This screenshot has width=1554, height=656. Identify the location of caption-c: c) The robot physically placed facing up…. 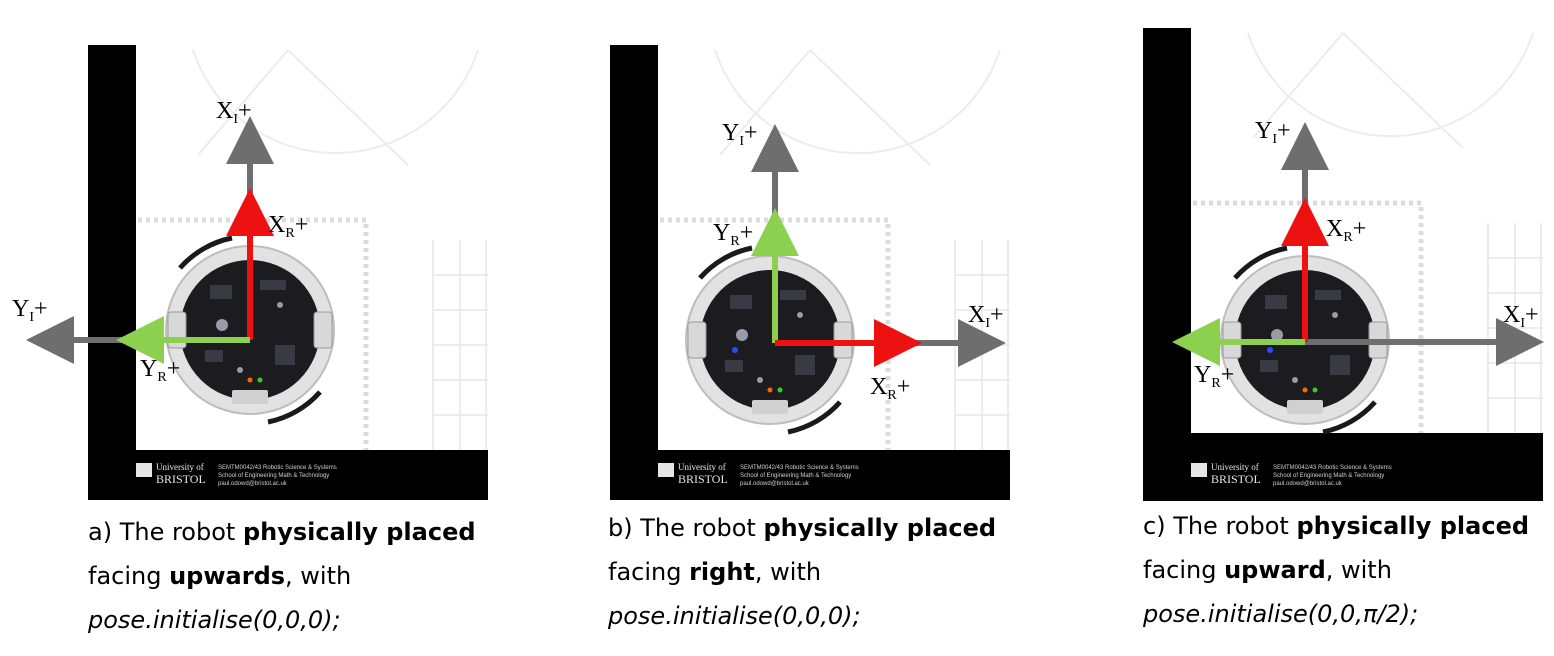
(1336, 570).